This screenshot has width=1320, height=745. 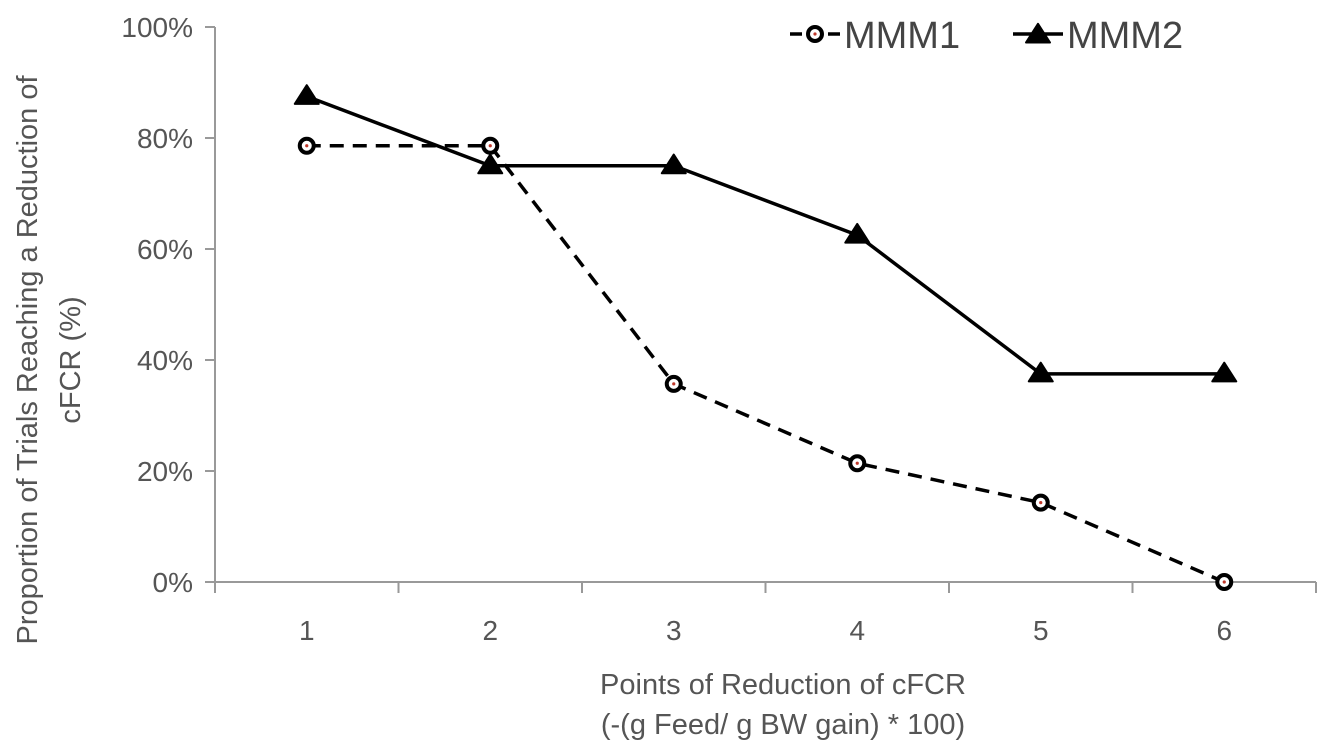 I want to click on y-tick-label: 60%, so click(x=165, y=249).